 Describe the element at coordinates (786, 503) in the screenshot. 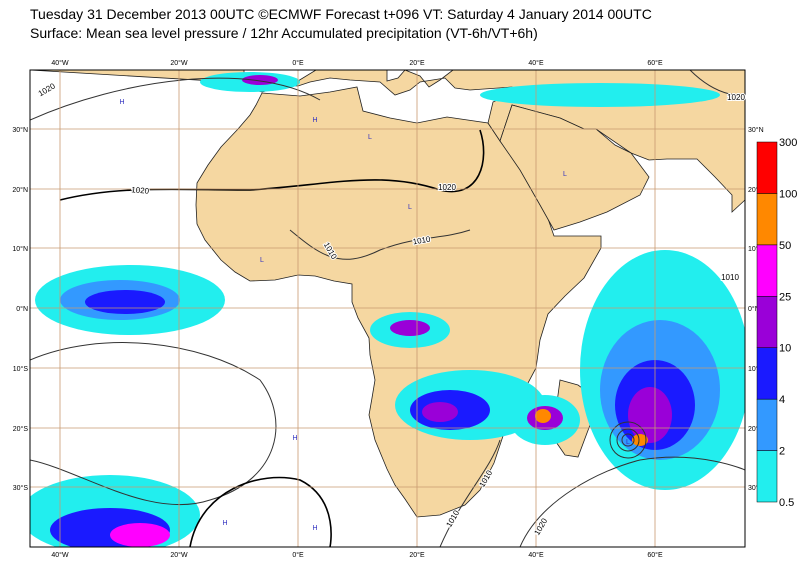

I see `colorbar-label: 0.5` at that location.